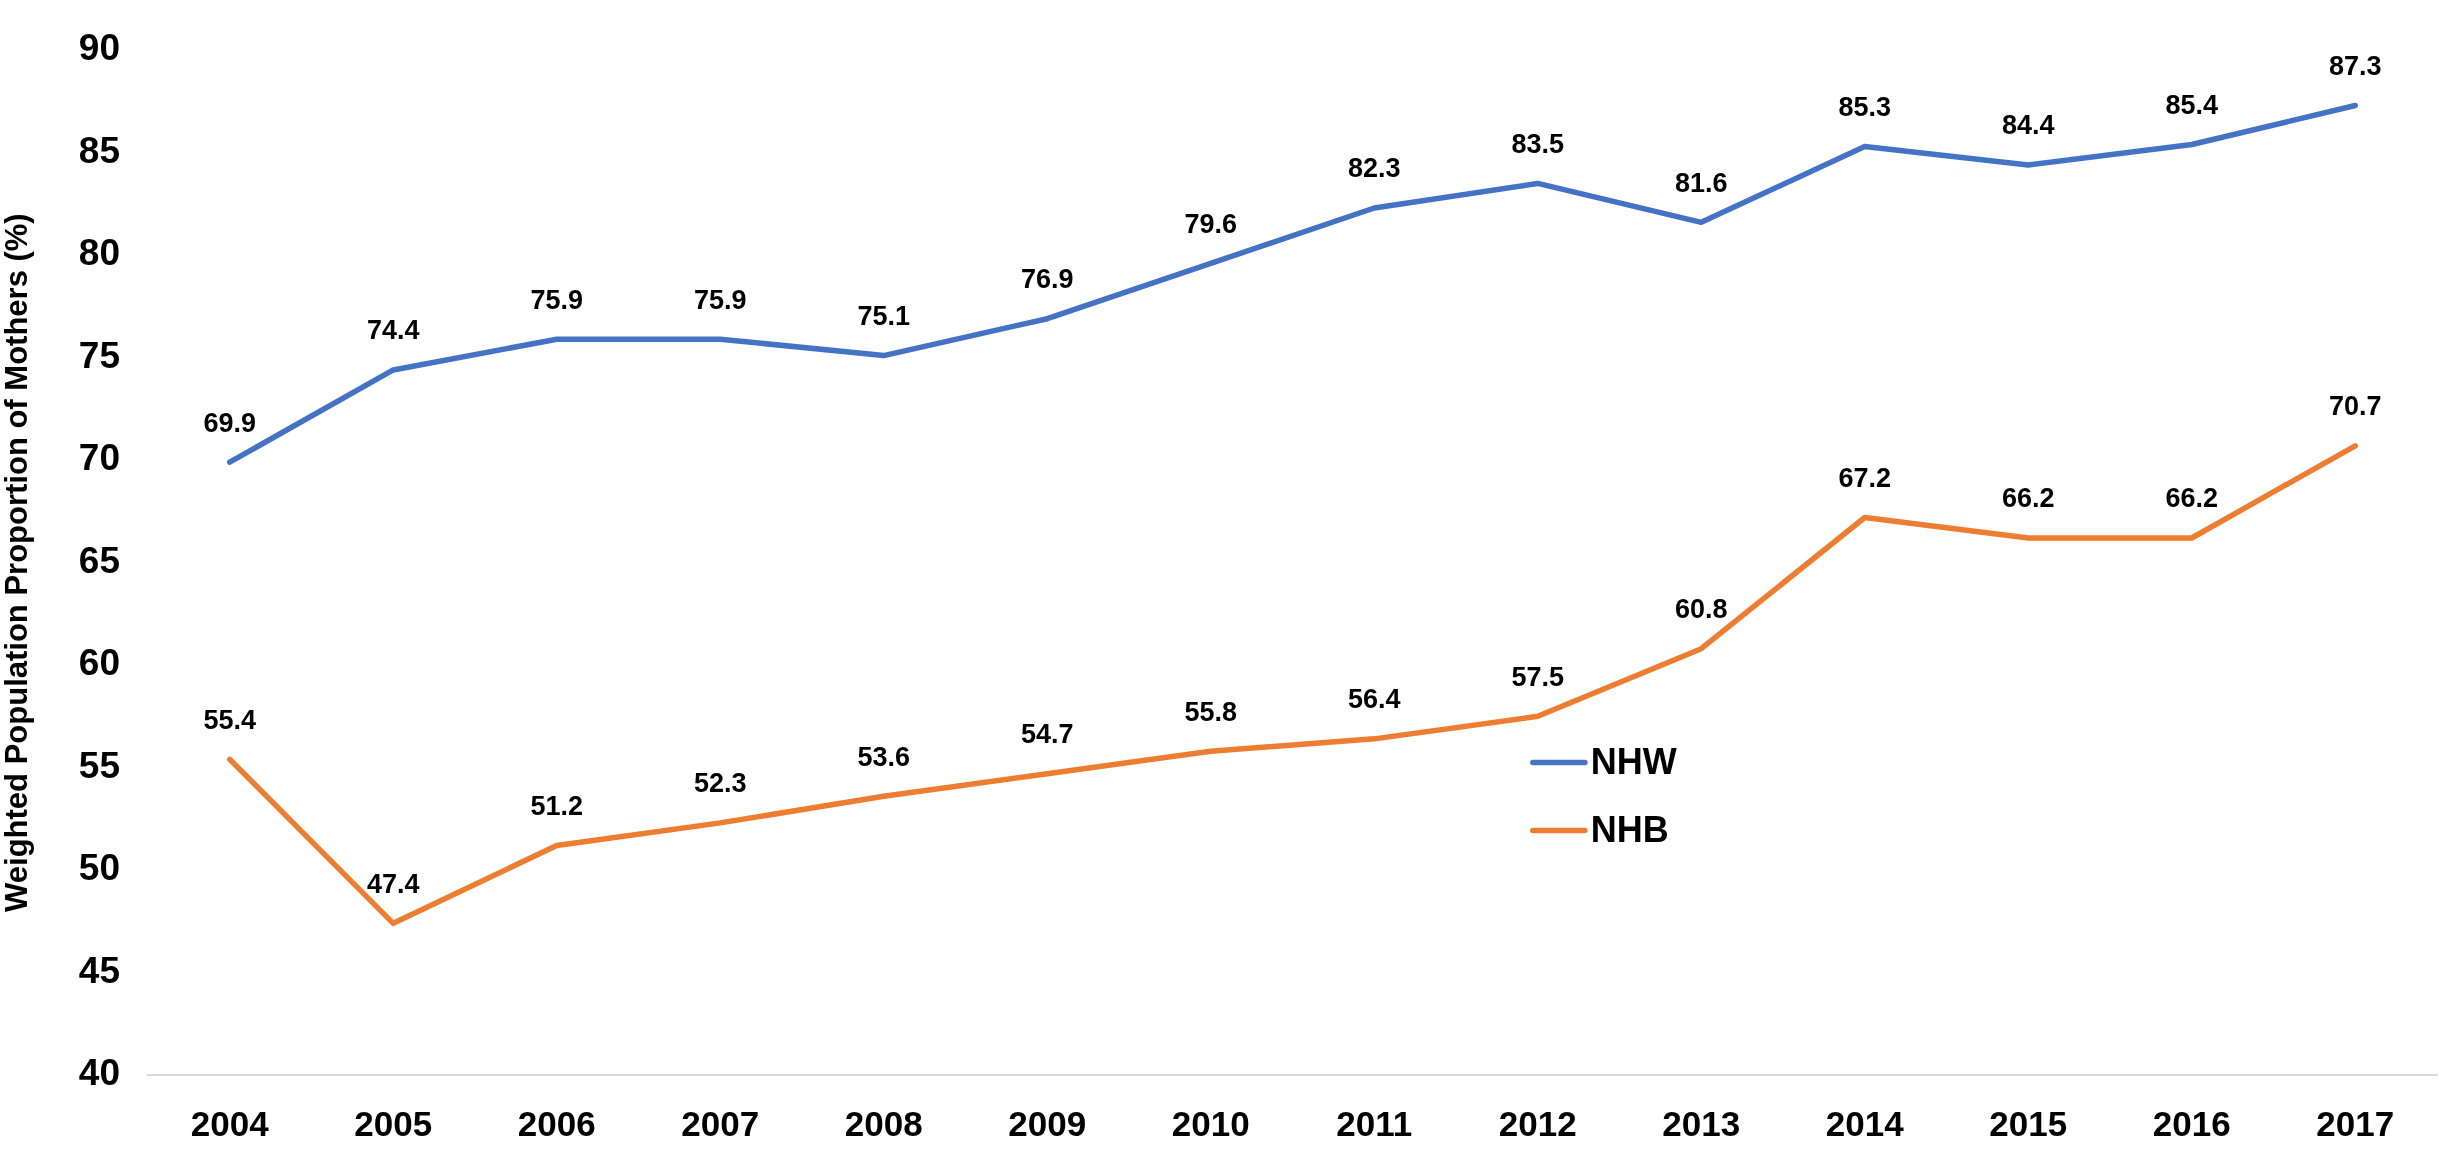 The width and height of the screenshot is (2445, 1151). Describe the element at coordinates (1374, 1123) in the screenshot. I see `x-tick-label: 2011` at that location.